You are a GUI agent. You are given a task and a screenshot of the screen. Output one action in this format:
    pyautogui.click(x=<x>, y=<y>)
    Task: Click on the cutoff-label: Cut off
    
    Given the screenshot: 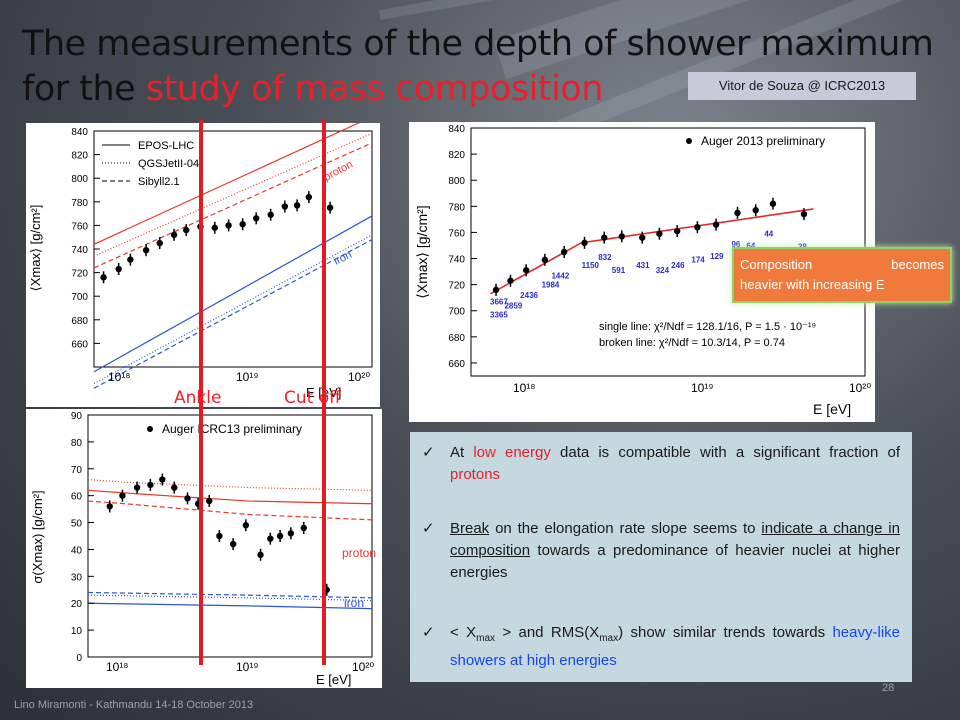 What is the action you would take?
    pyautogui.click(x=312, y=398)
    